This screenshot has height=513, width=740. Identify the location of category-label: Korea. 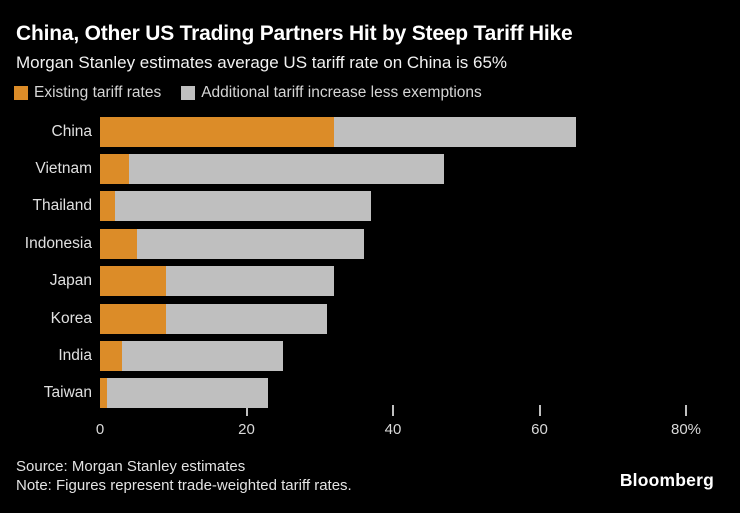
(71, 318).